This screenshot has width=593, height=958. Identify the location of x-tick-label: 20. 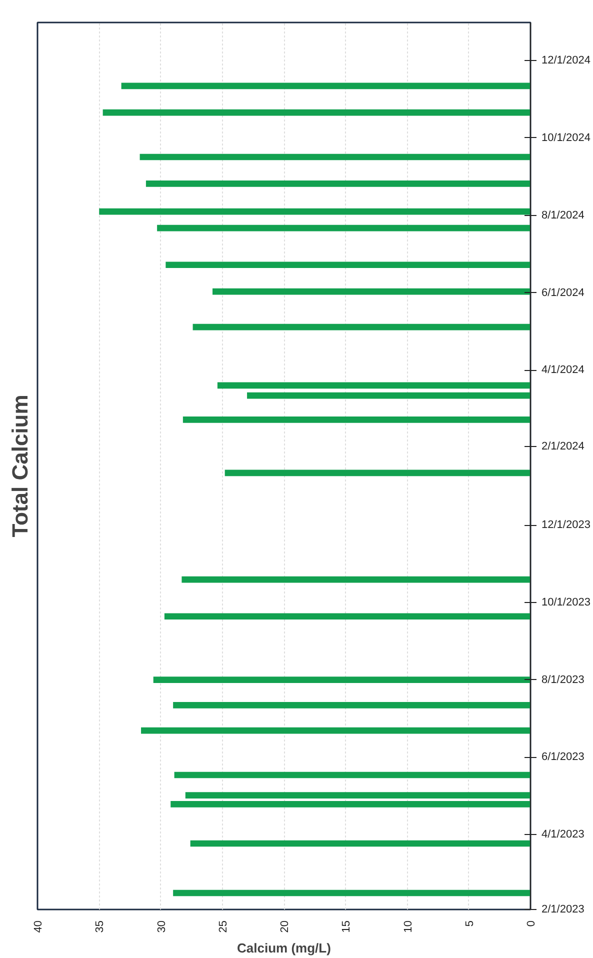
(285, 926).